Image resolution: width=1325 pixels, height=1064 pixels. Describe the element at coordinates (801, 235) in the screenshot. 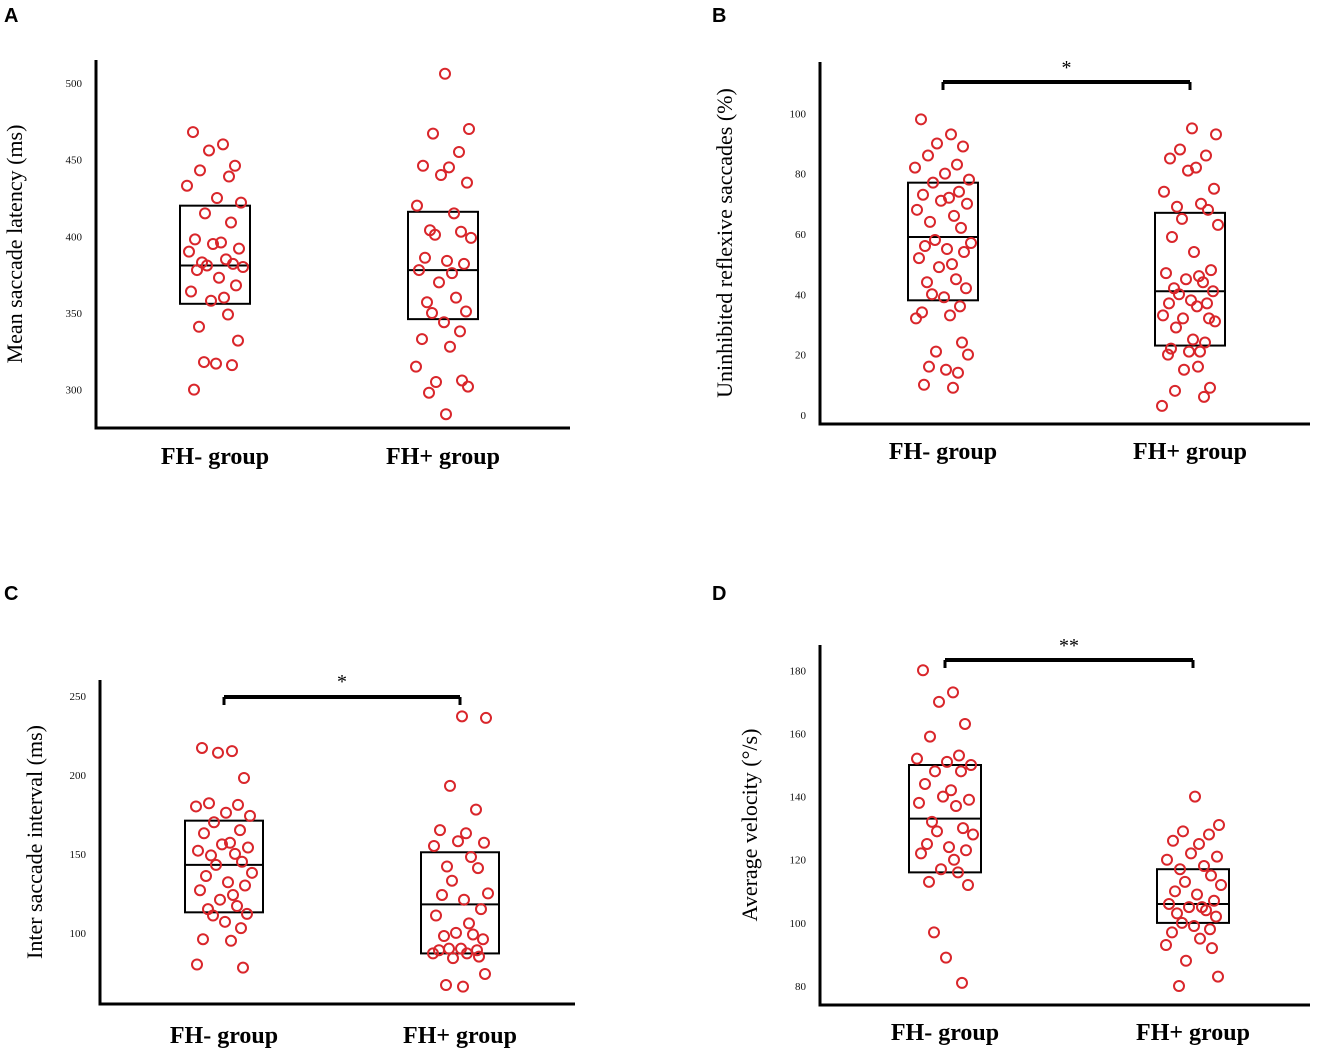

I see `panel-b-ytick-label: 60` at that location.